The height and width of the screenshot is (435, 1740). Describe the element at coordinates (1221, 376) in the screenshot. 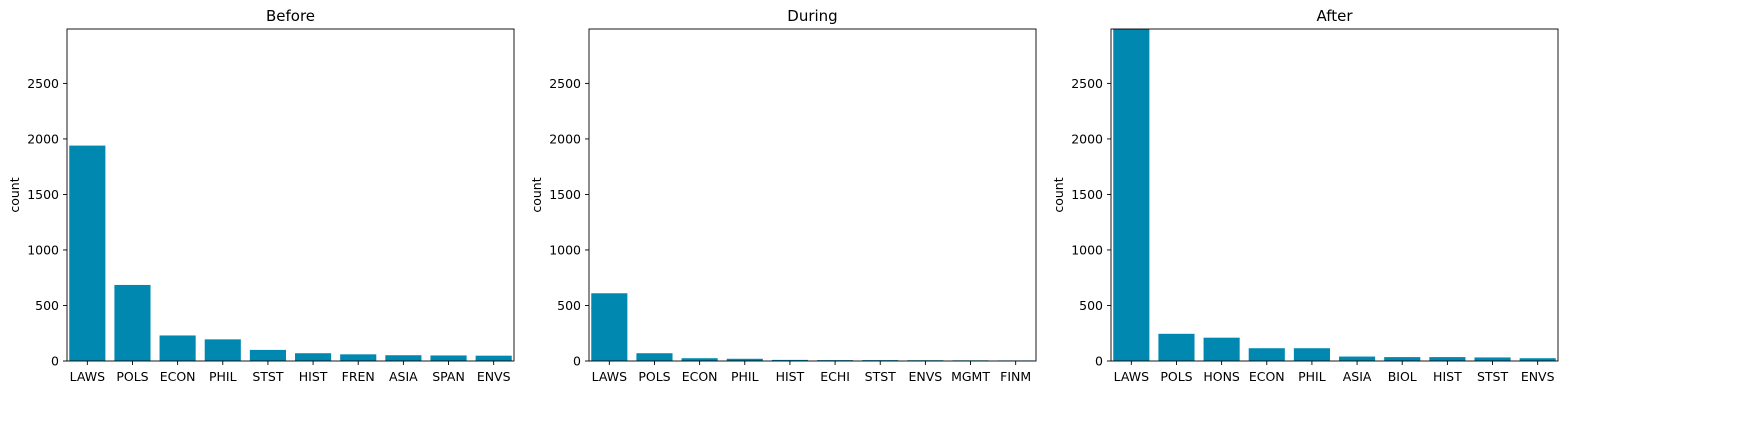

I see `x-tick-label: HONS` at that location.